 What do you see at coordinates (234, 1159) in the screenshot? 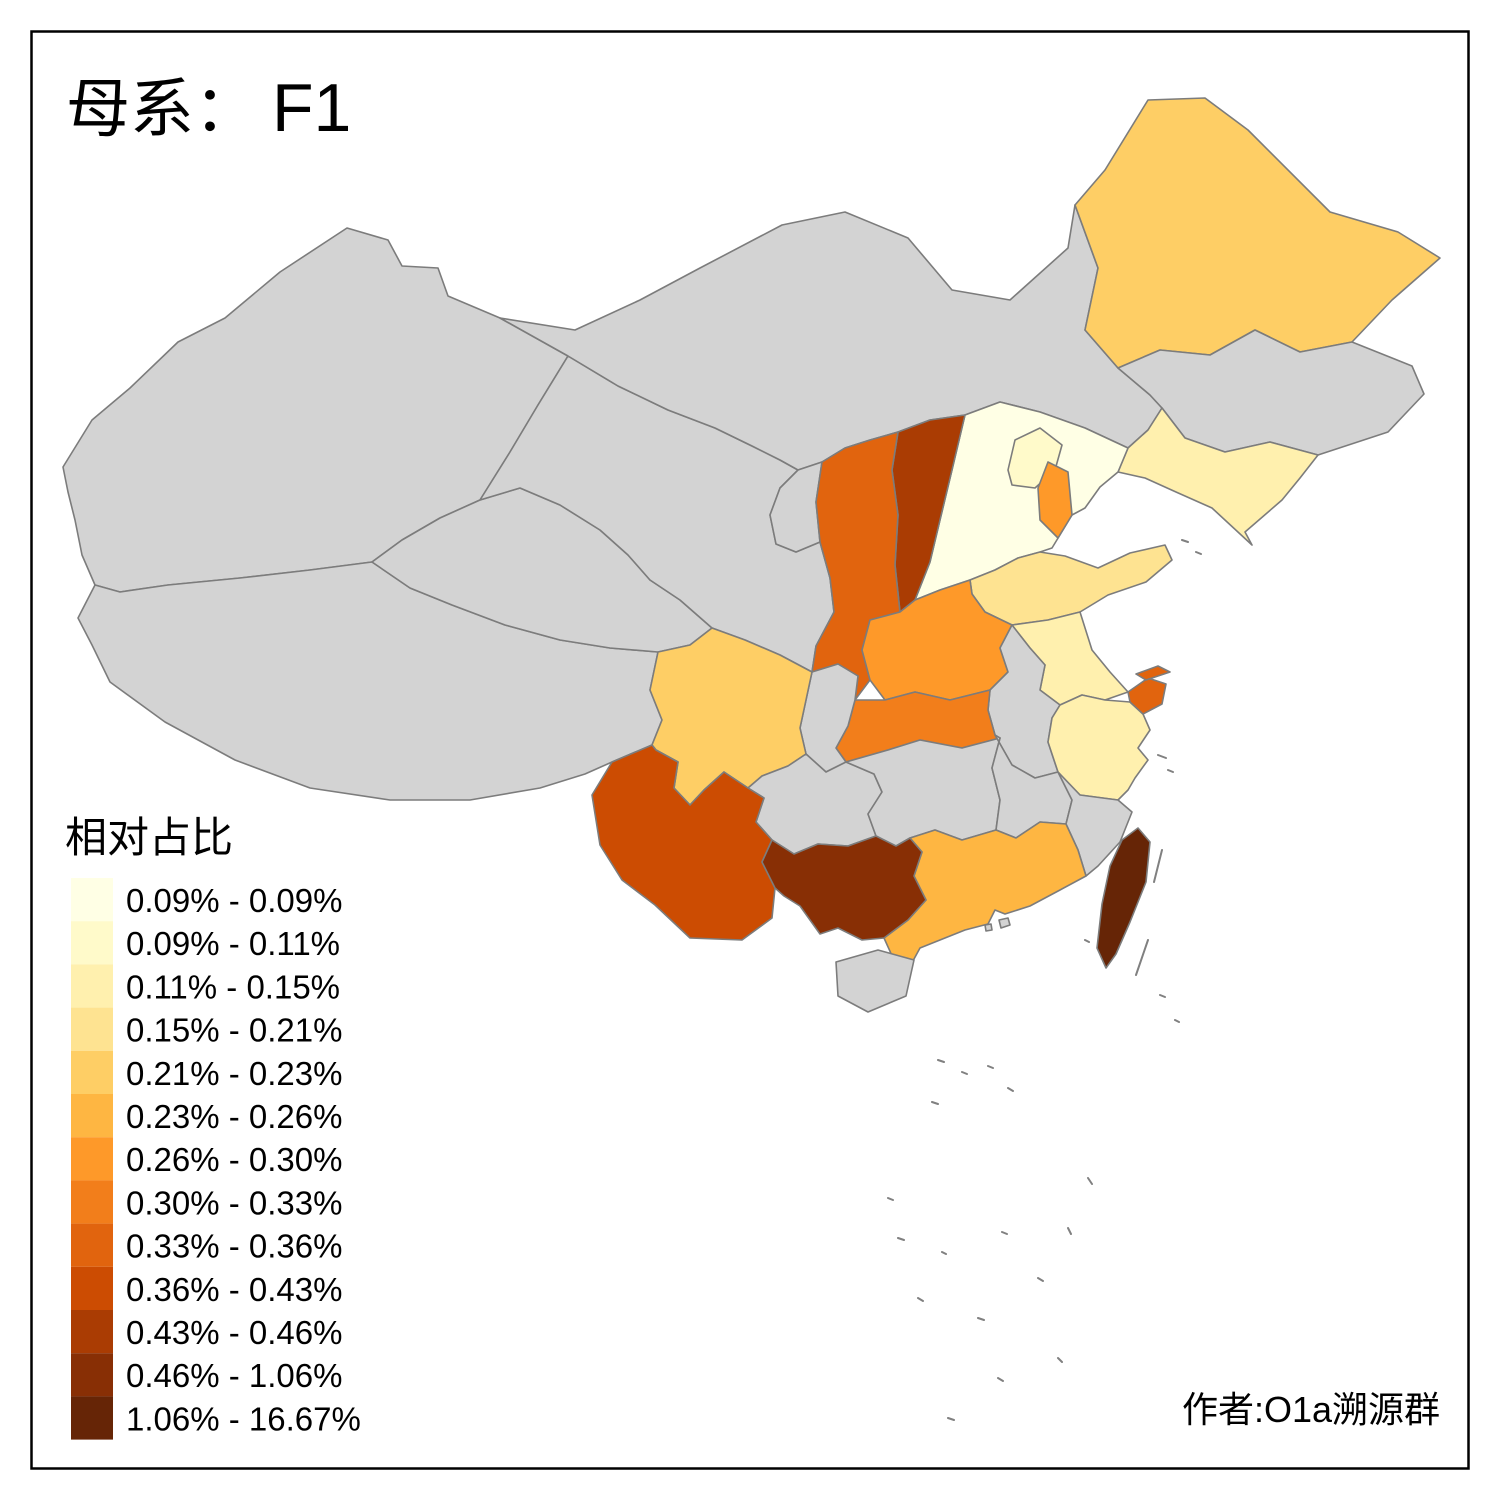
I see `legend-label: 0.26% - 0.30%` at bounding box center [234, 1159].